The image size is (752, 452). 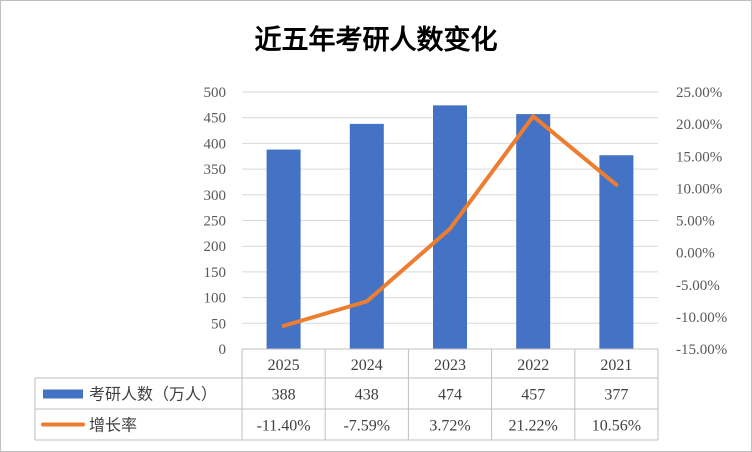 What do you see at coordinates (450, 365) in the screenshot?
I see `category-label: 2023` at bounding box center [450, 365].